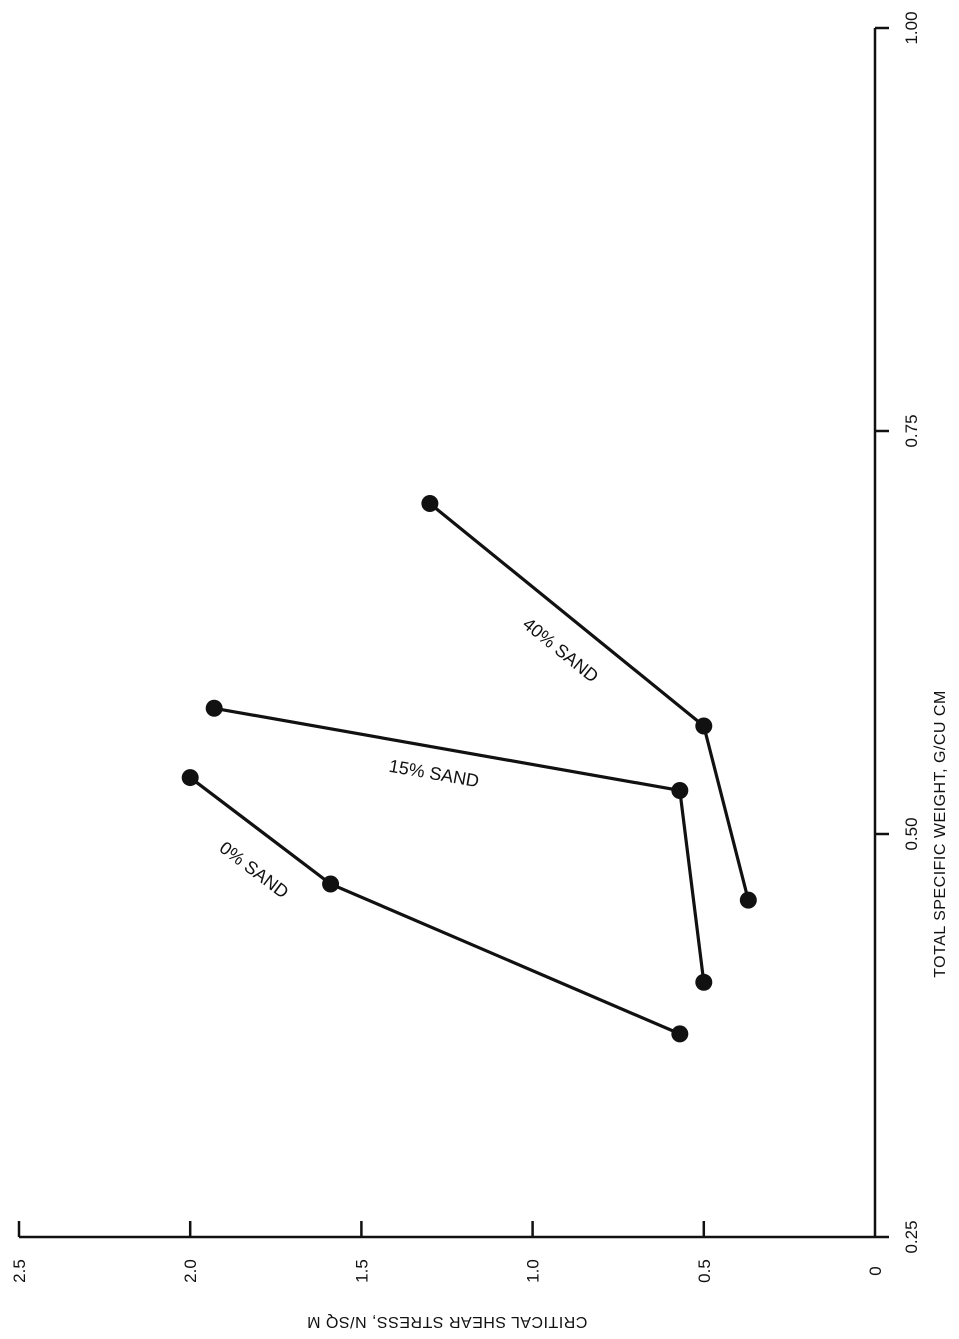 Image resolution: width=959 pixels, height=1339 pixels. What do you see at coordinates (361, 1271) in the screenshot?
I see `y-tick-label: 1.5` at bounding box center [361, 1271].